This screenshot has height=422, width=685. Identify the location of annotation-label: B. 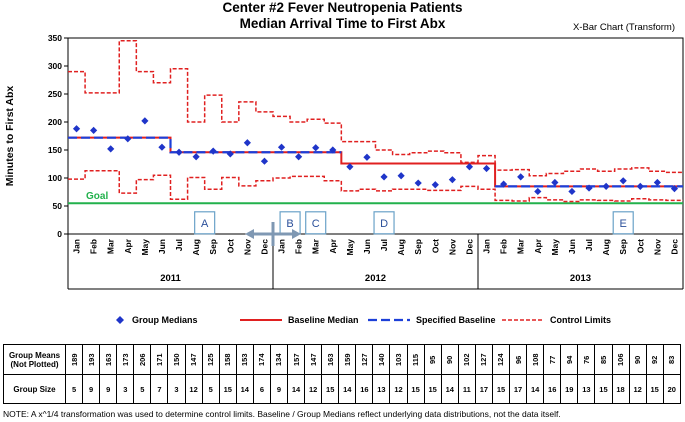
(289, 224).